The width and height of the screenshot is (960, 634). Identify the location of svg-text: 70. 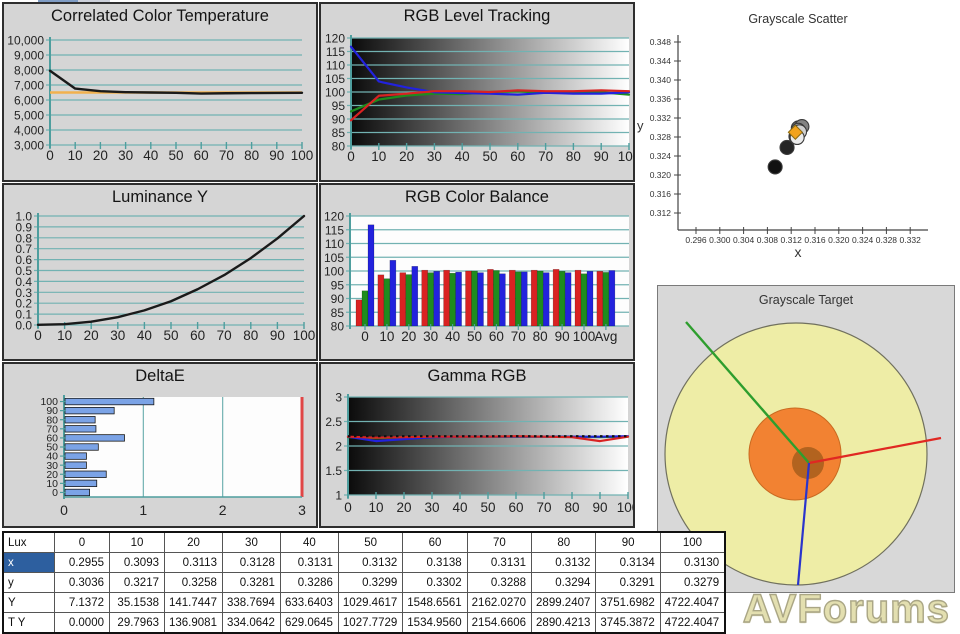
(52, 429).